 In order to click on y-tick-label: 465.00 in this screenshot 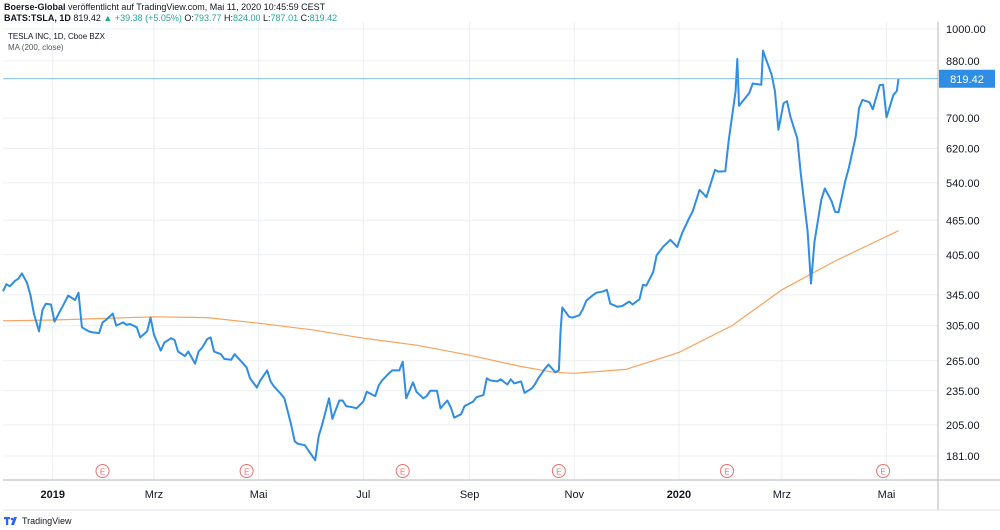, I will do `click(963, 221)`.